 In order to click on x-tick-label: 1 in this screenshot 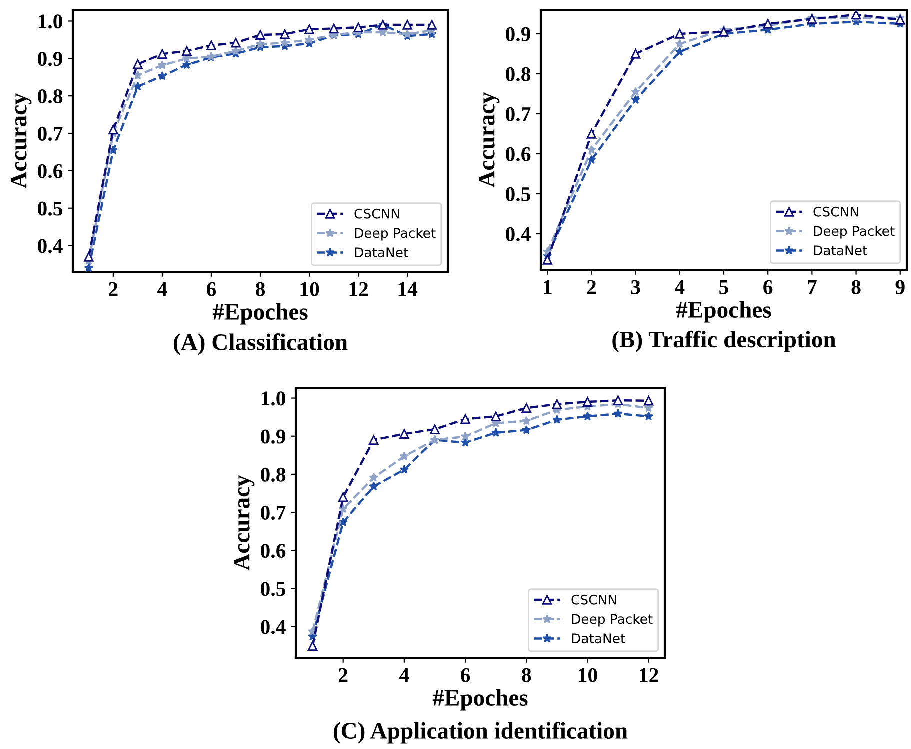, I will do `click(548, 287)`.